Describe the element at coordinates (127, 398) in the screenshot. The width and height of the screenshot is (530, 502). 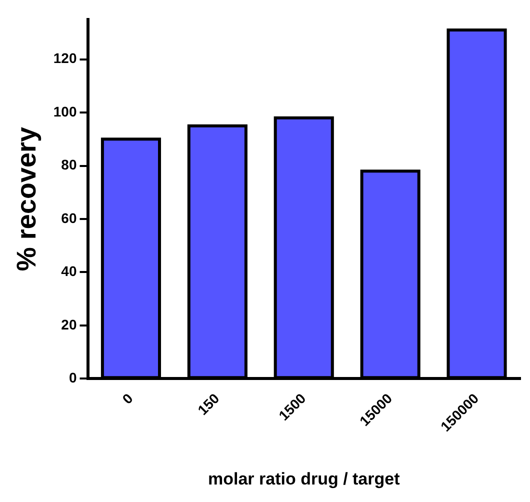
I see `x-tick-label: 0` at that location.